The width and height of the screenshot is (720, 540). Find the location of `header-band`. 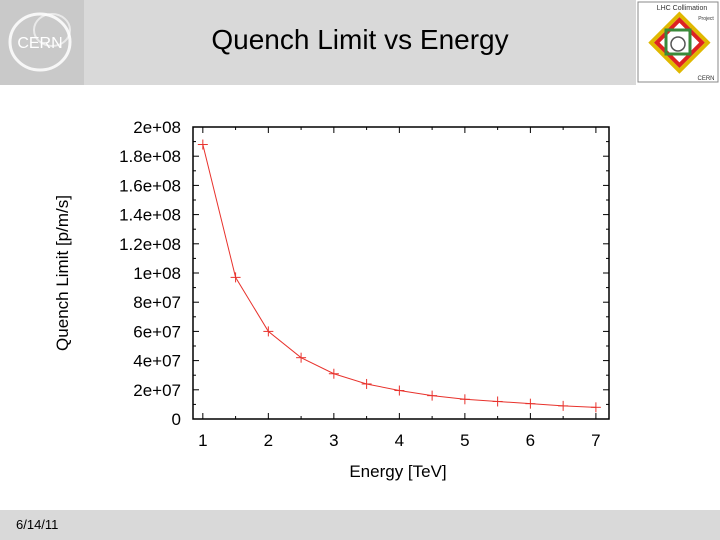

header-band is located at coordinates (318, 42).